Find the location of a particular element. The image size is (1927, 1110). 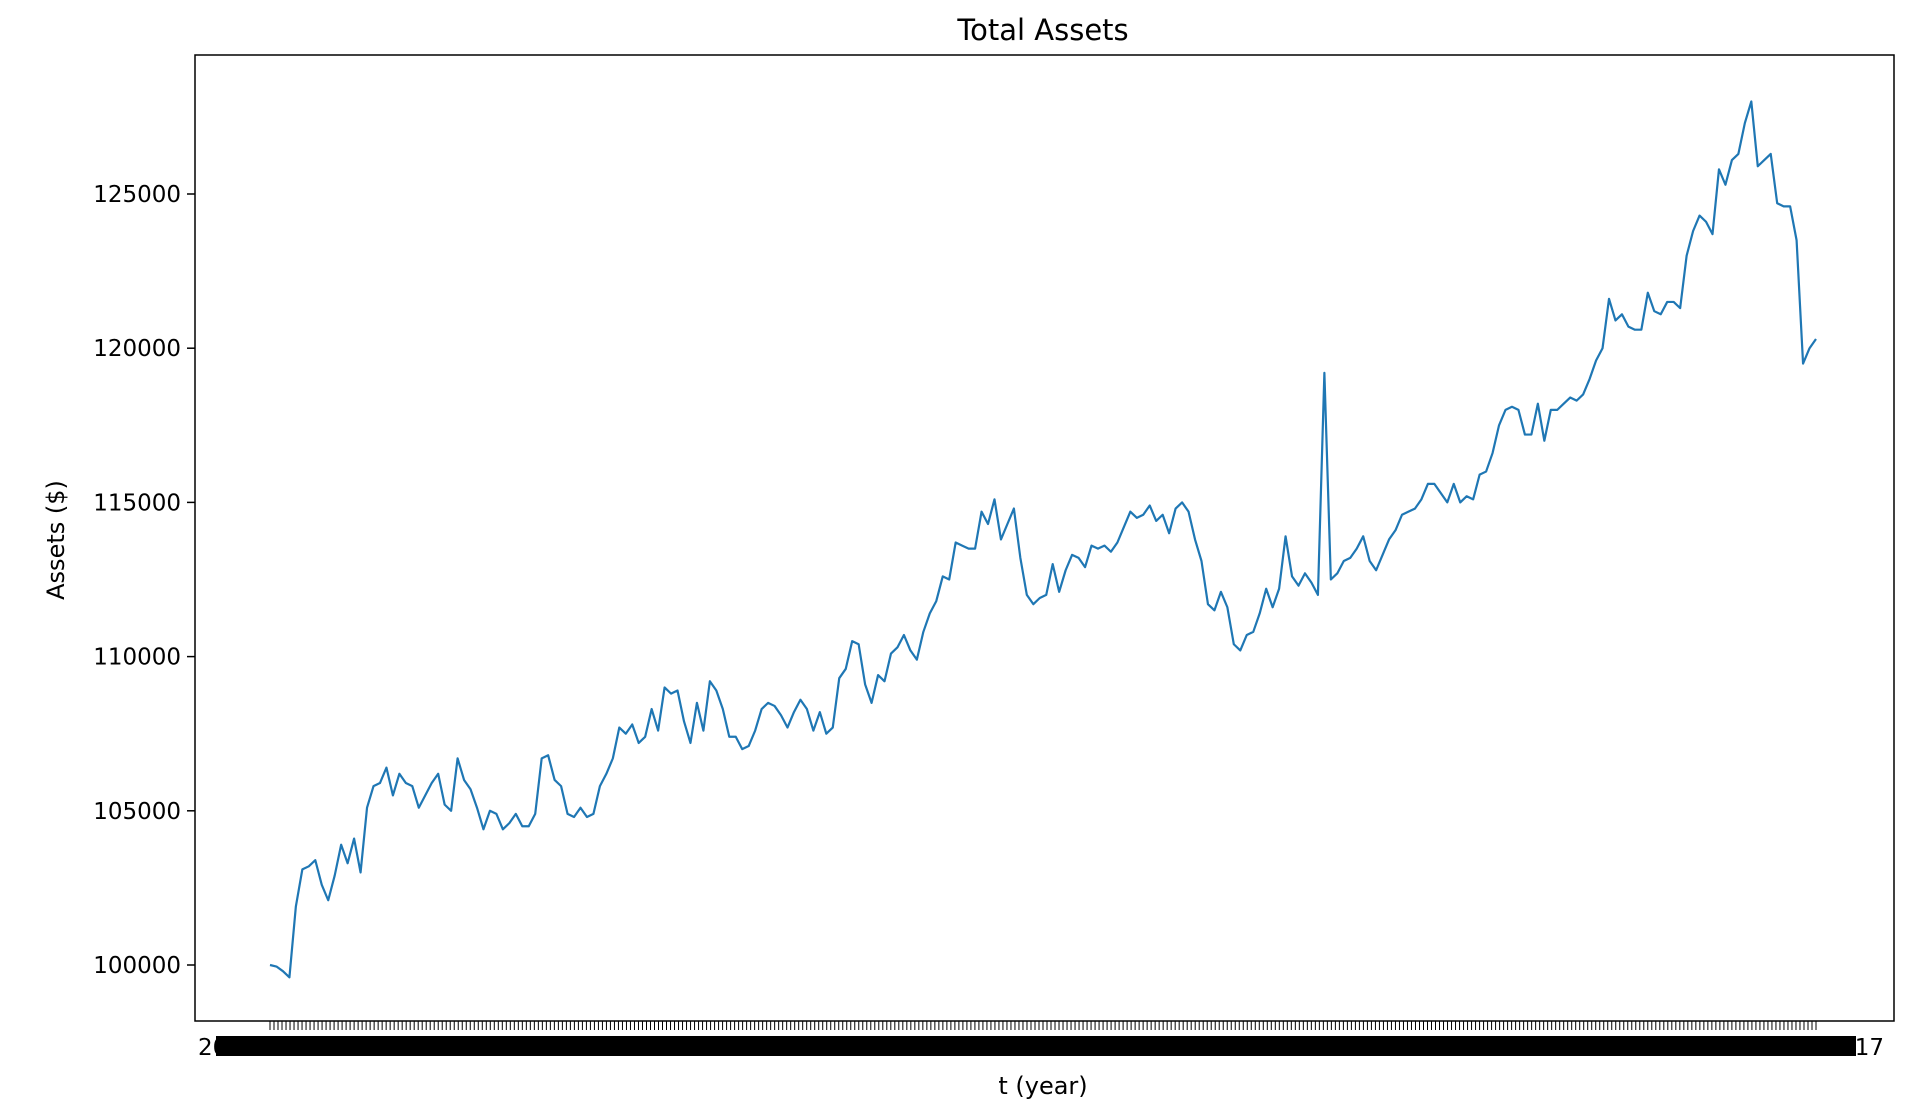

x-tick-label-band is located at coordinates (1036, 1046).